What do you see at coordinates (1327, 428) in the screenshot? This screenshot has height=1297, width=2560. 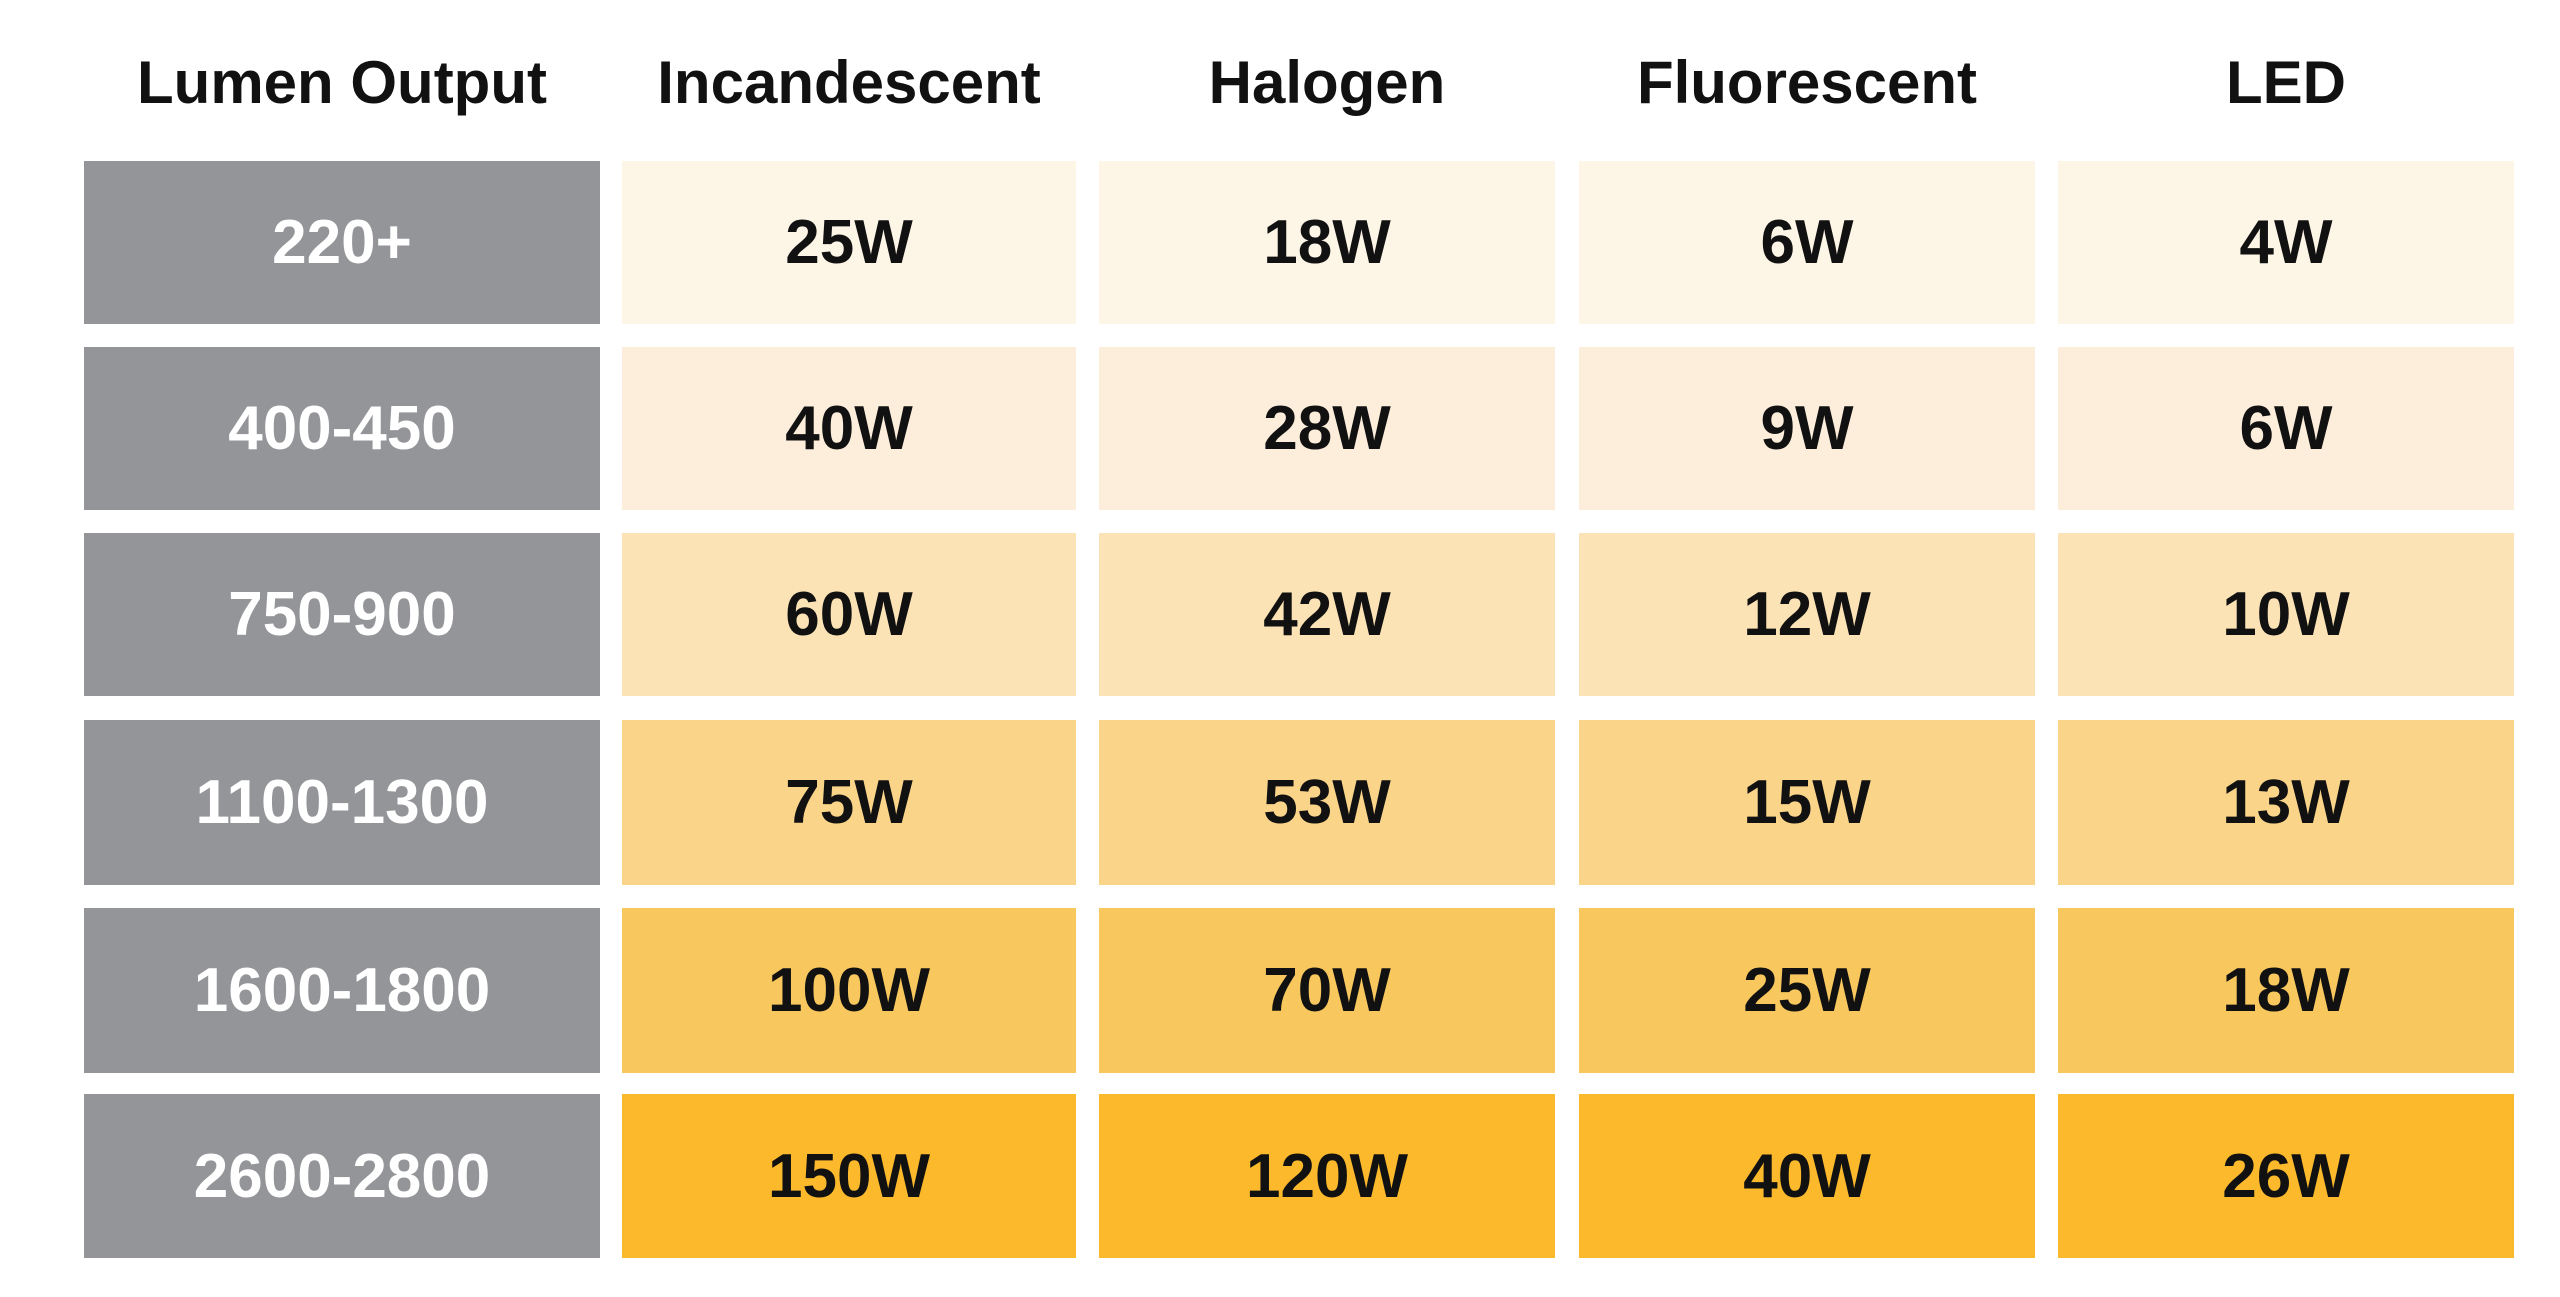 I see `wattage-cell: 28W` at bounding box center [1327, 428].